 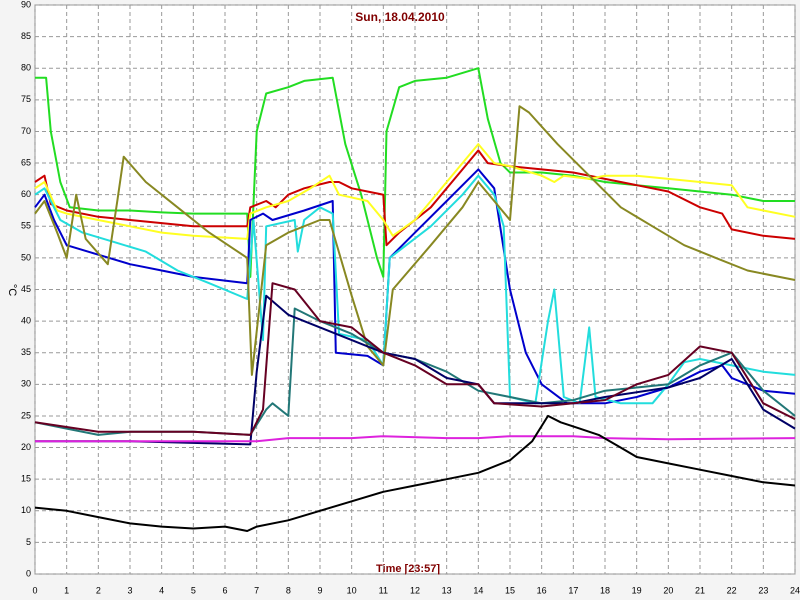 What do you see at coordinates (26, 194) in the screenshot?
I see `y-tick-label: 60` at bounding box center [26, 194].